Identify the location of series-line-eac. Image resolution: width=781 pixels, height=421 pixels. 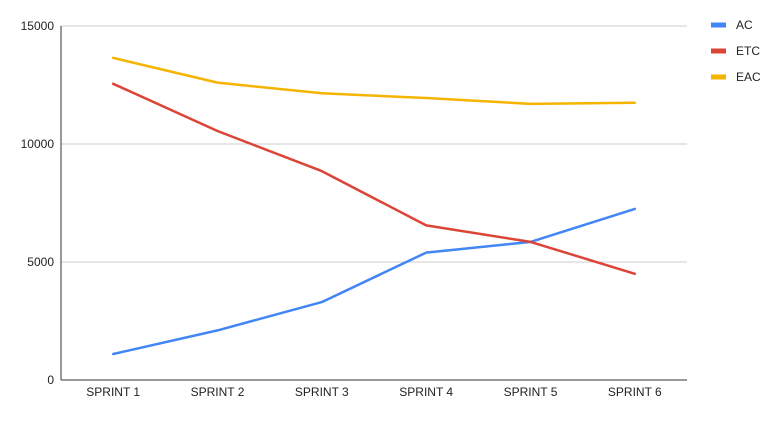
(374, 81).